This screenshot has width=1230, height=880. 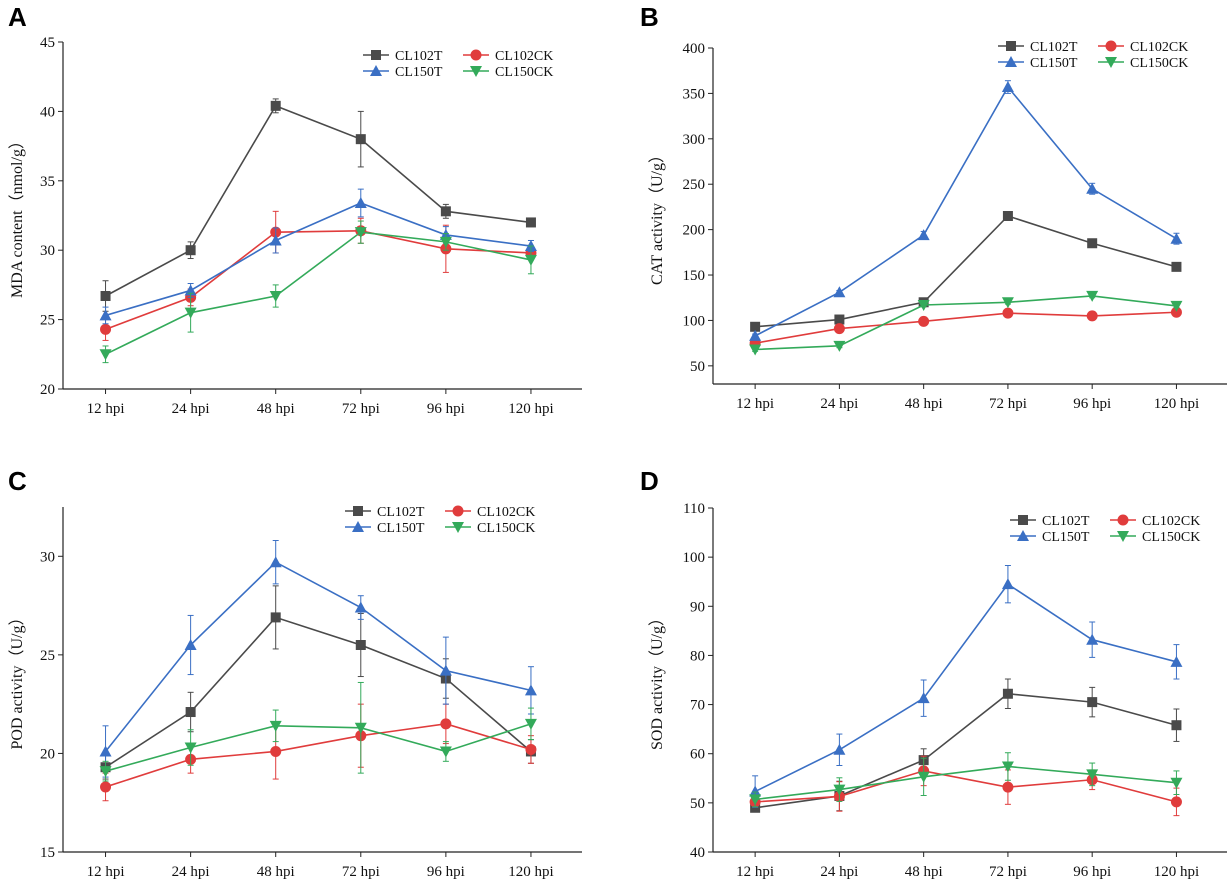 What do you see at coordinates (47, 43) in the screenshot?
I see `y-tick-label-a: 45` at bounding box center [47, 43].